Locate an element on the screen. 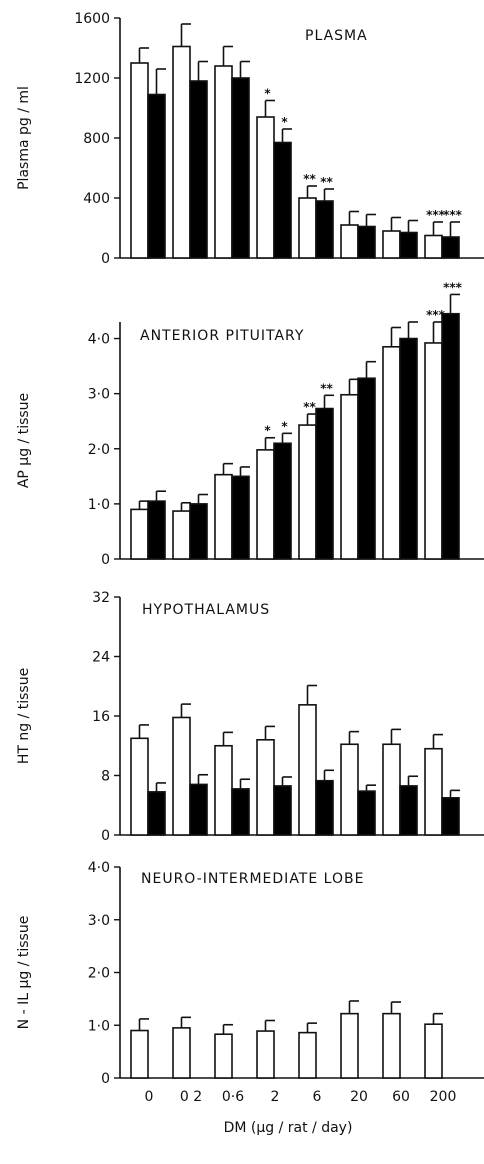 This screenshot has width=484, height=1164. y-tick-label: 1200 is located at coordinates (92, 79).